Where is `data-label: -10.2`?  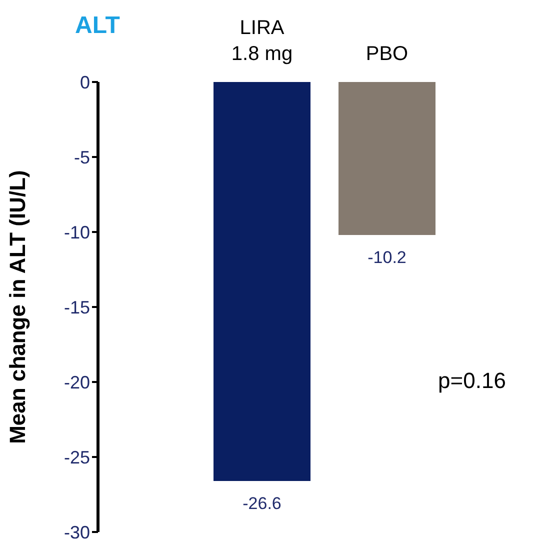
data-label: -10.2 is located at coordinates (387, 257).